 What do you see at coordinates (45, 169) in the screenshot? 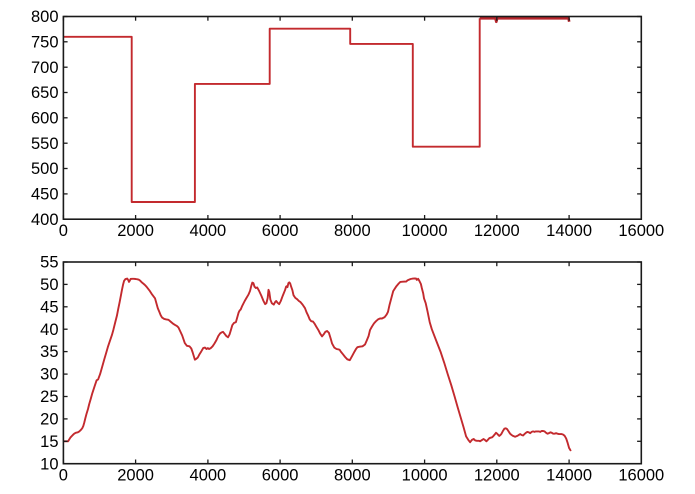
I see `svg-text: 500` at bounding box center [45, 169].